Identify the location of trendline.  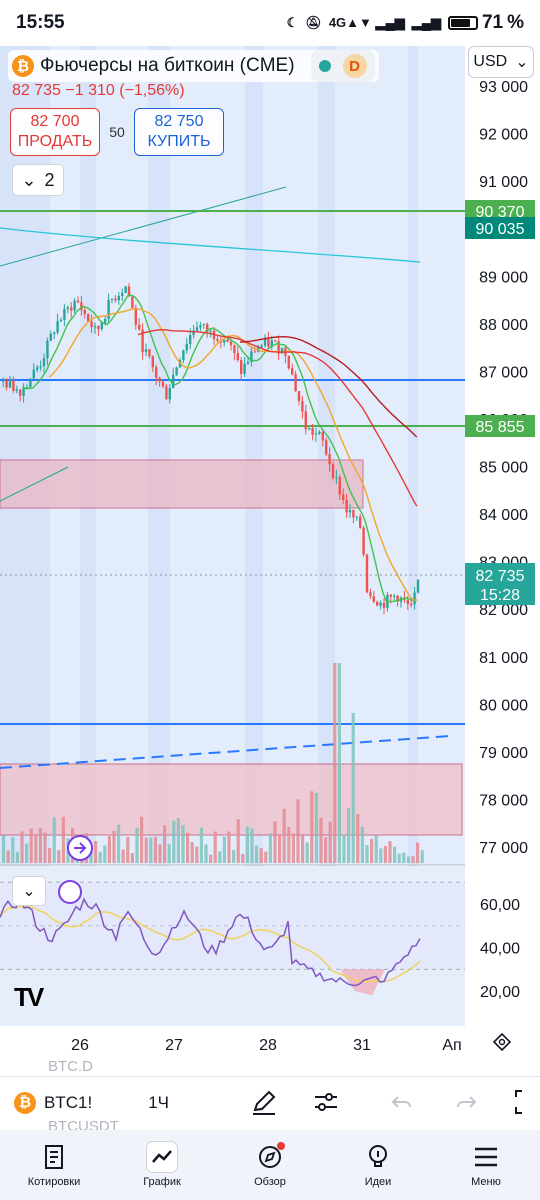
(143, 226).